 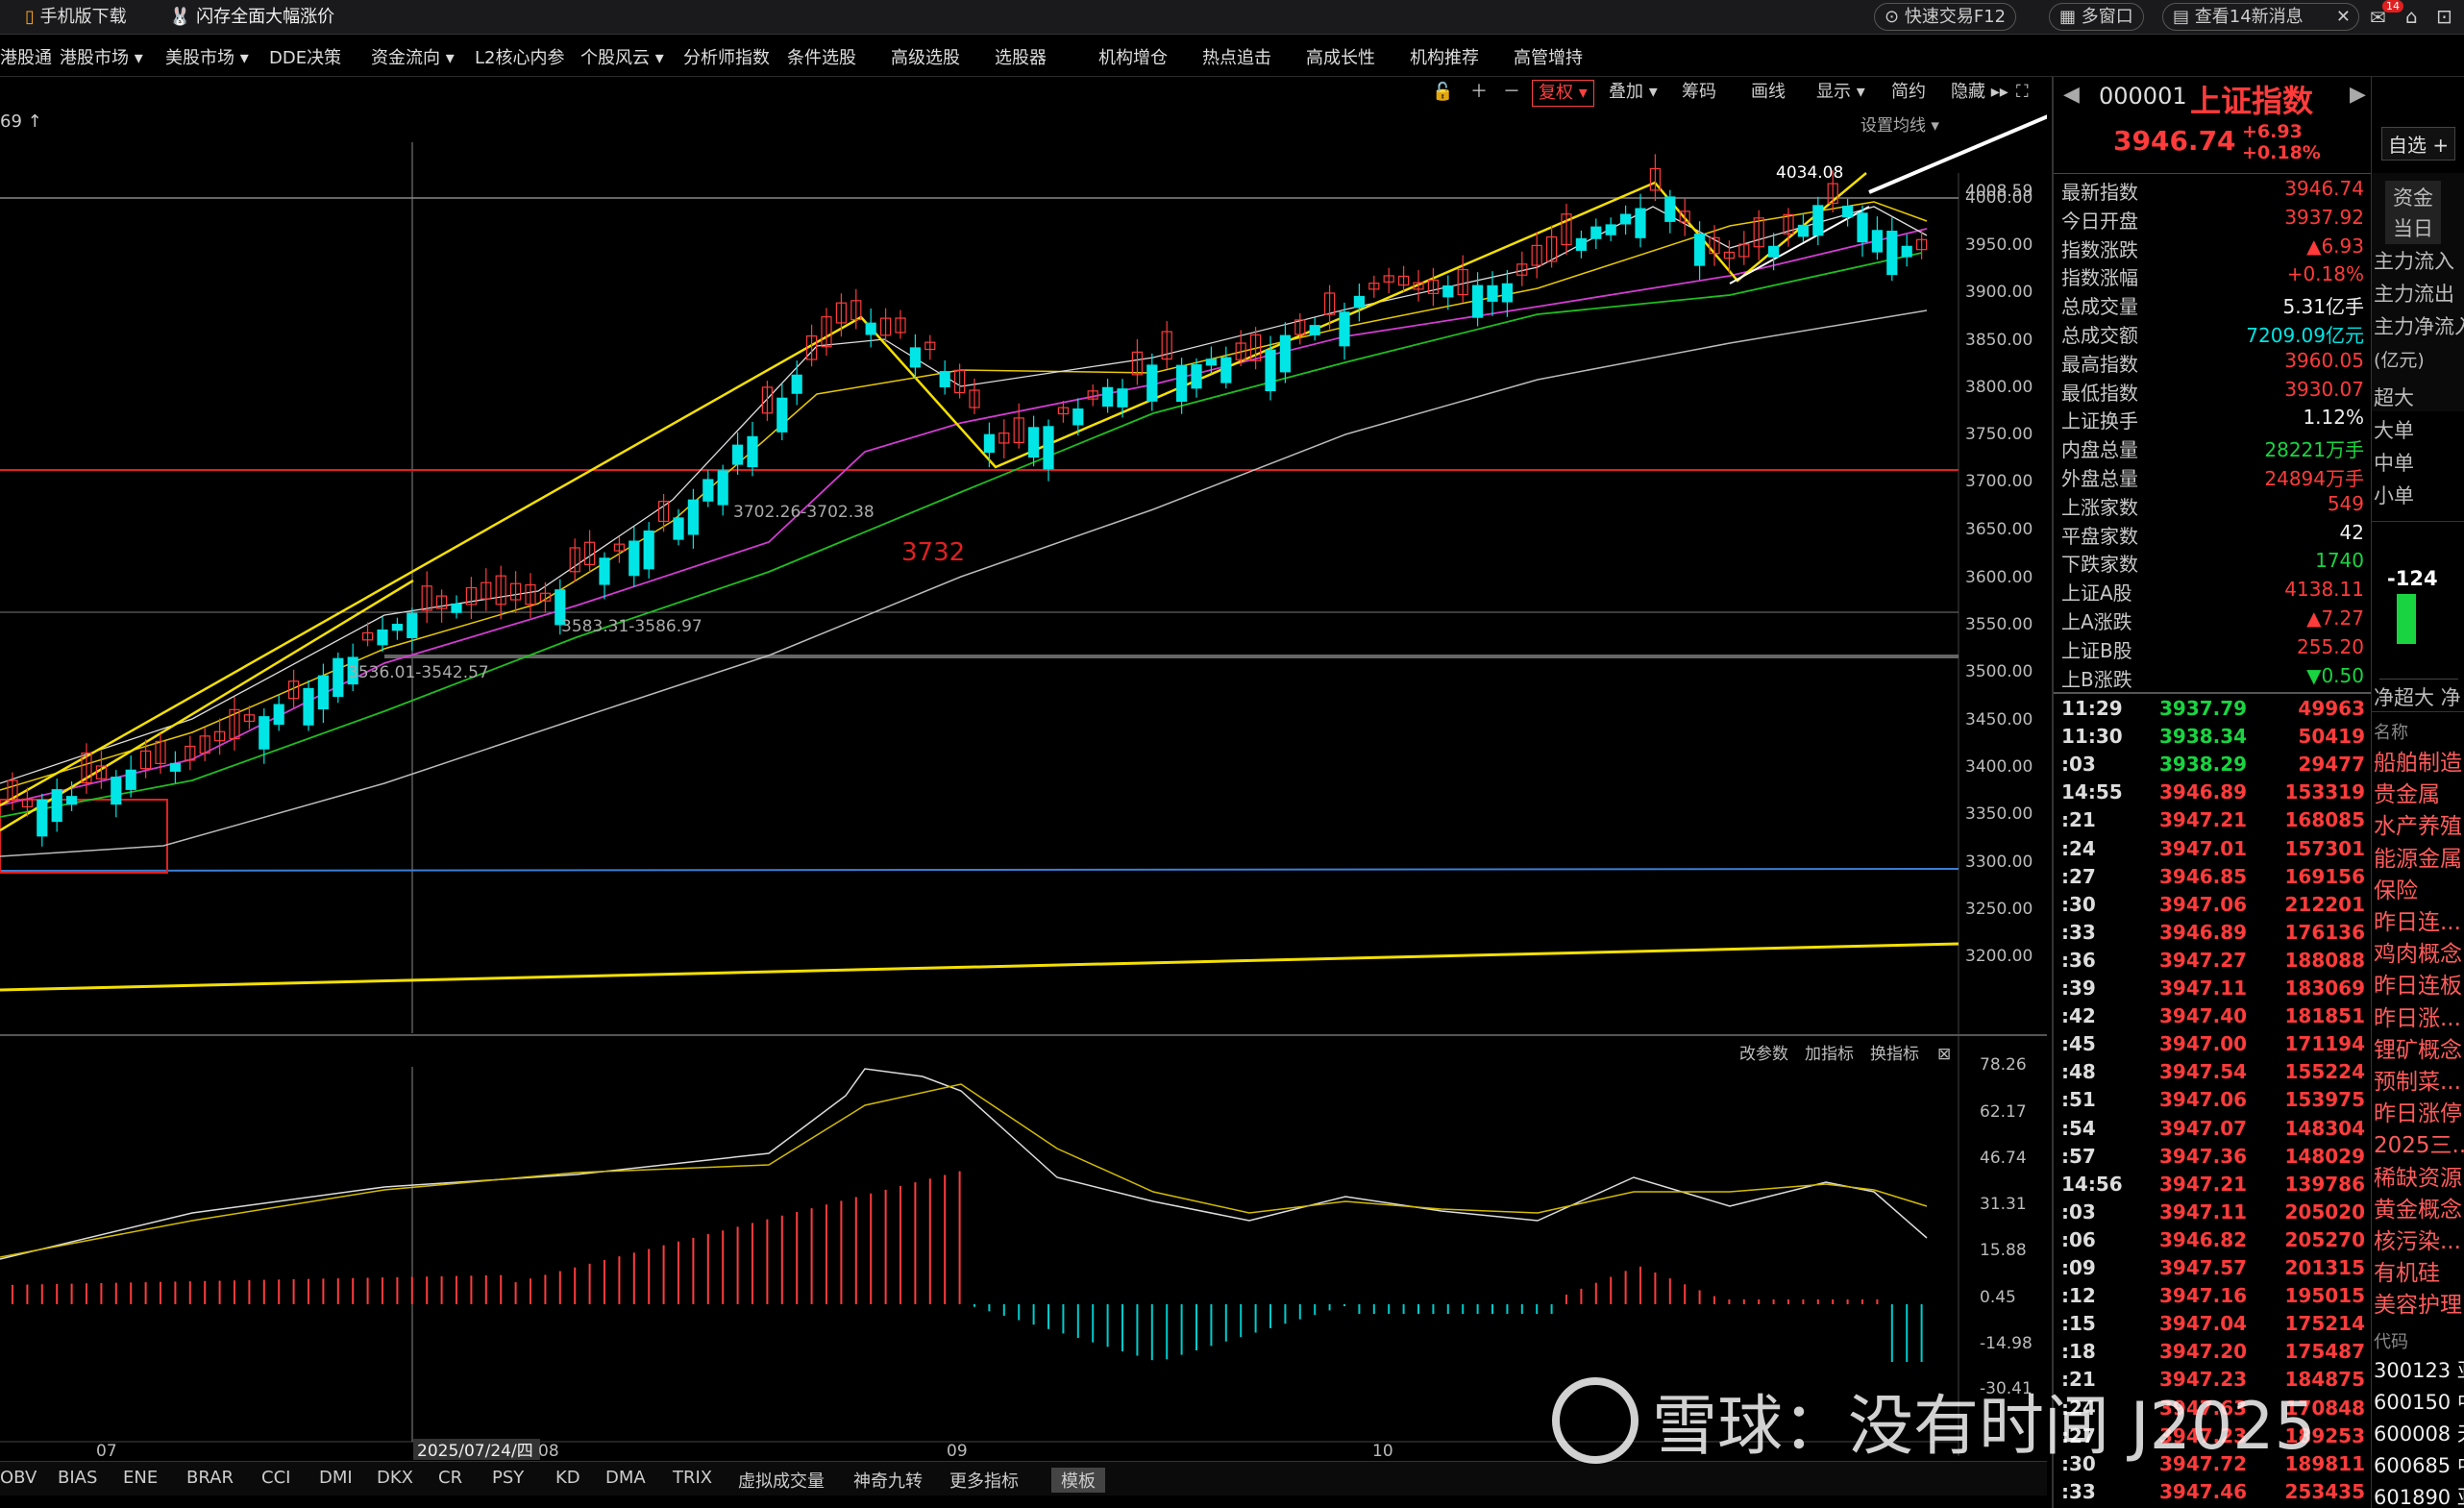 What do you see at coordinates (1133, 58) in the screenshot?
I see `menu-item: 机构增仓` at bounding box center [1133, 58].